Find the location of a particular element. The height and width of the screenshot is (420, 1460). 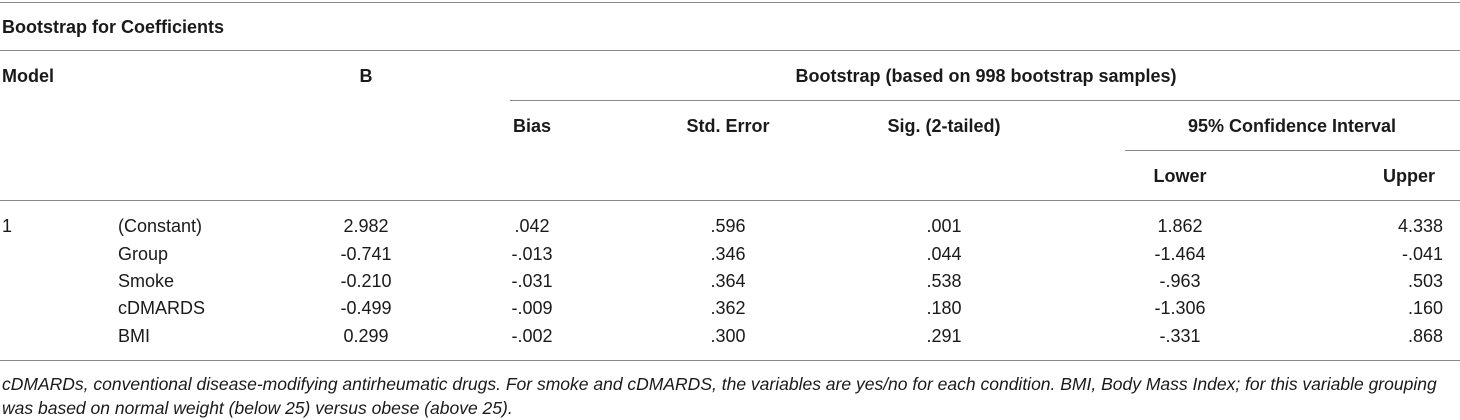

cell-bias: -.009 is located at coordinates (532, 308).